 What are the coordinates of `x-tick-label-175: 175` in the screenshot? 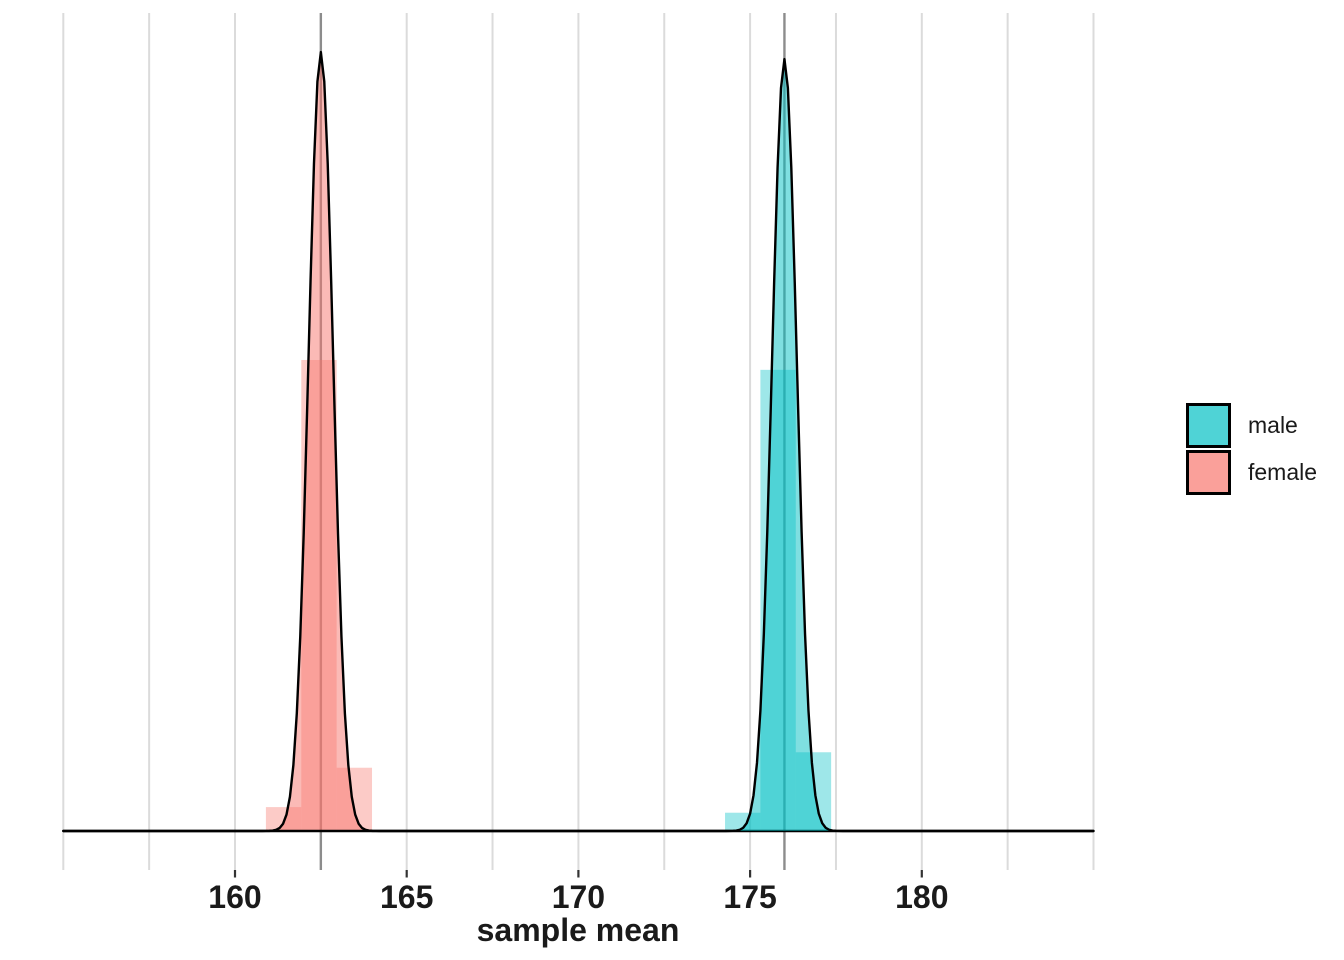 It's located at (749, 897).